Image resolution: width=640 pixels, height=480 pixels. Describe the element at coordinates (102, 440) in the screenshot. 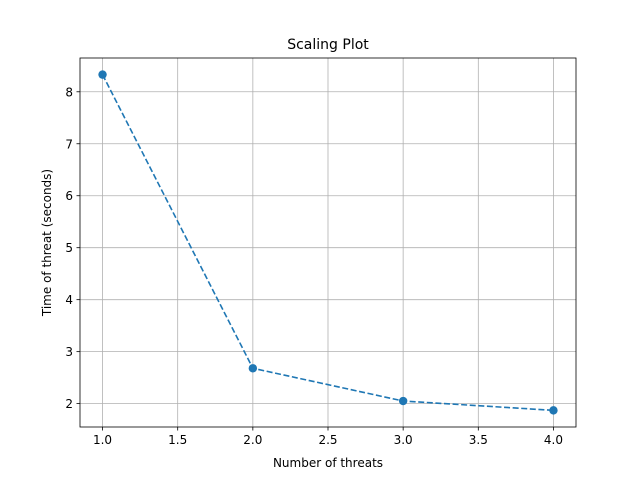

I see `x-tick-label: 1.0` at that location.